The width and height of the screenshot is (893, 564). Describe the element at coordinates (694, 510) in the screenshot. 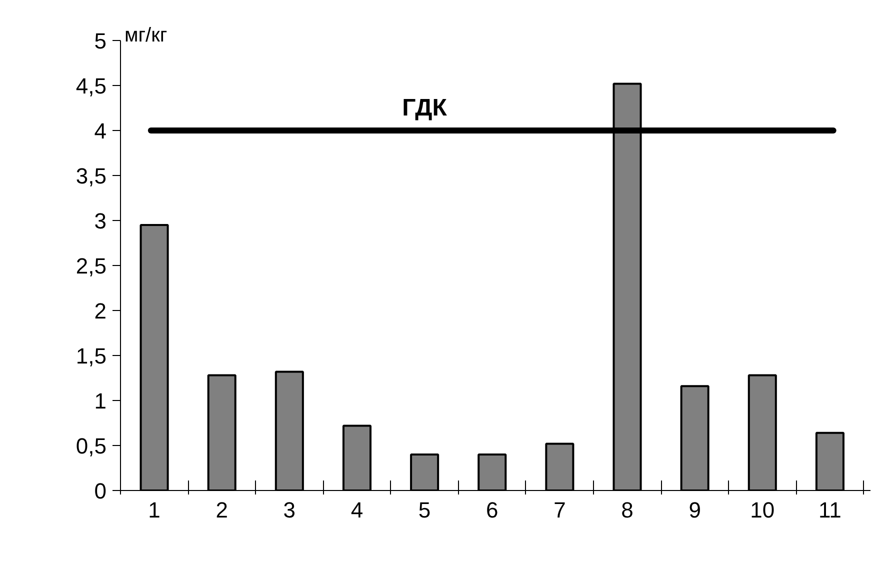

I see `x-tick-label: 9` at that location.